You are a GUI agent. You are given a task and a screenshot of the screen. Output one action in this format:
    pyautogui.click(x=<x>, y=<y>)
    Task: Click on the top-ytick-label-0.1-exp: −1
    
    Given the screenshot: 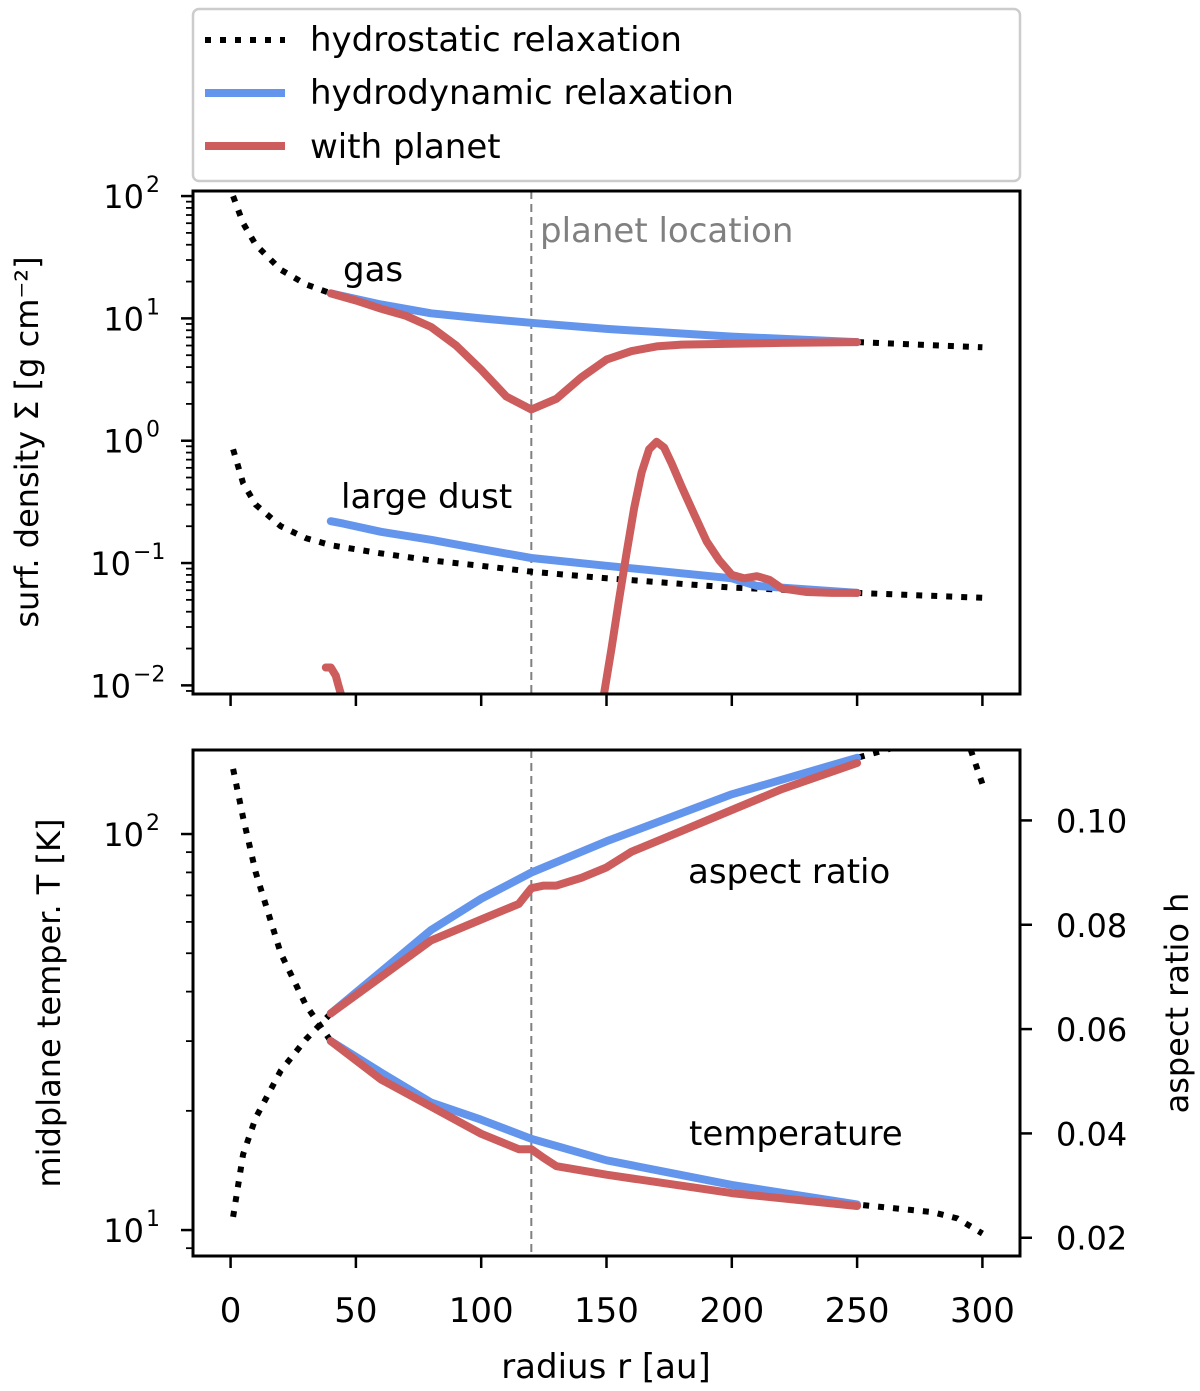 What is the action you would take?
    pyautogui.click(x=149, y=552)
    